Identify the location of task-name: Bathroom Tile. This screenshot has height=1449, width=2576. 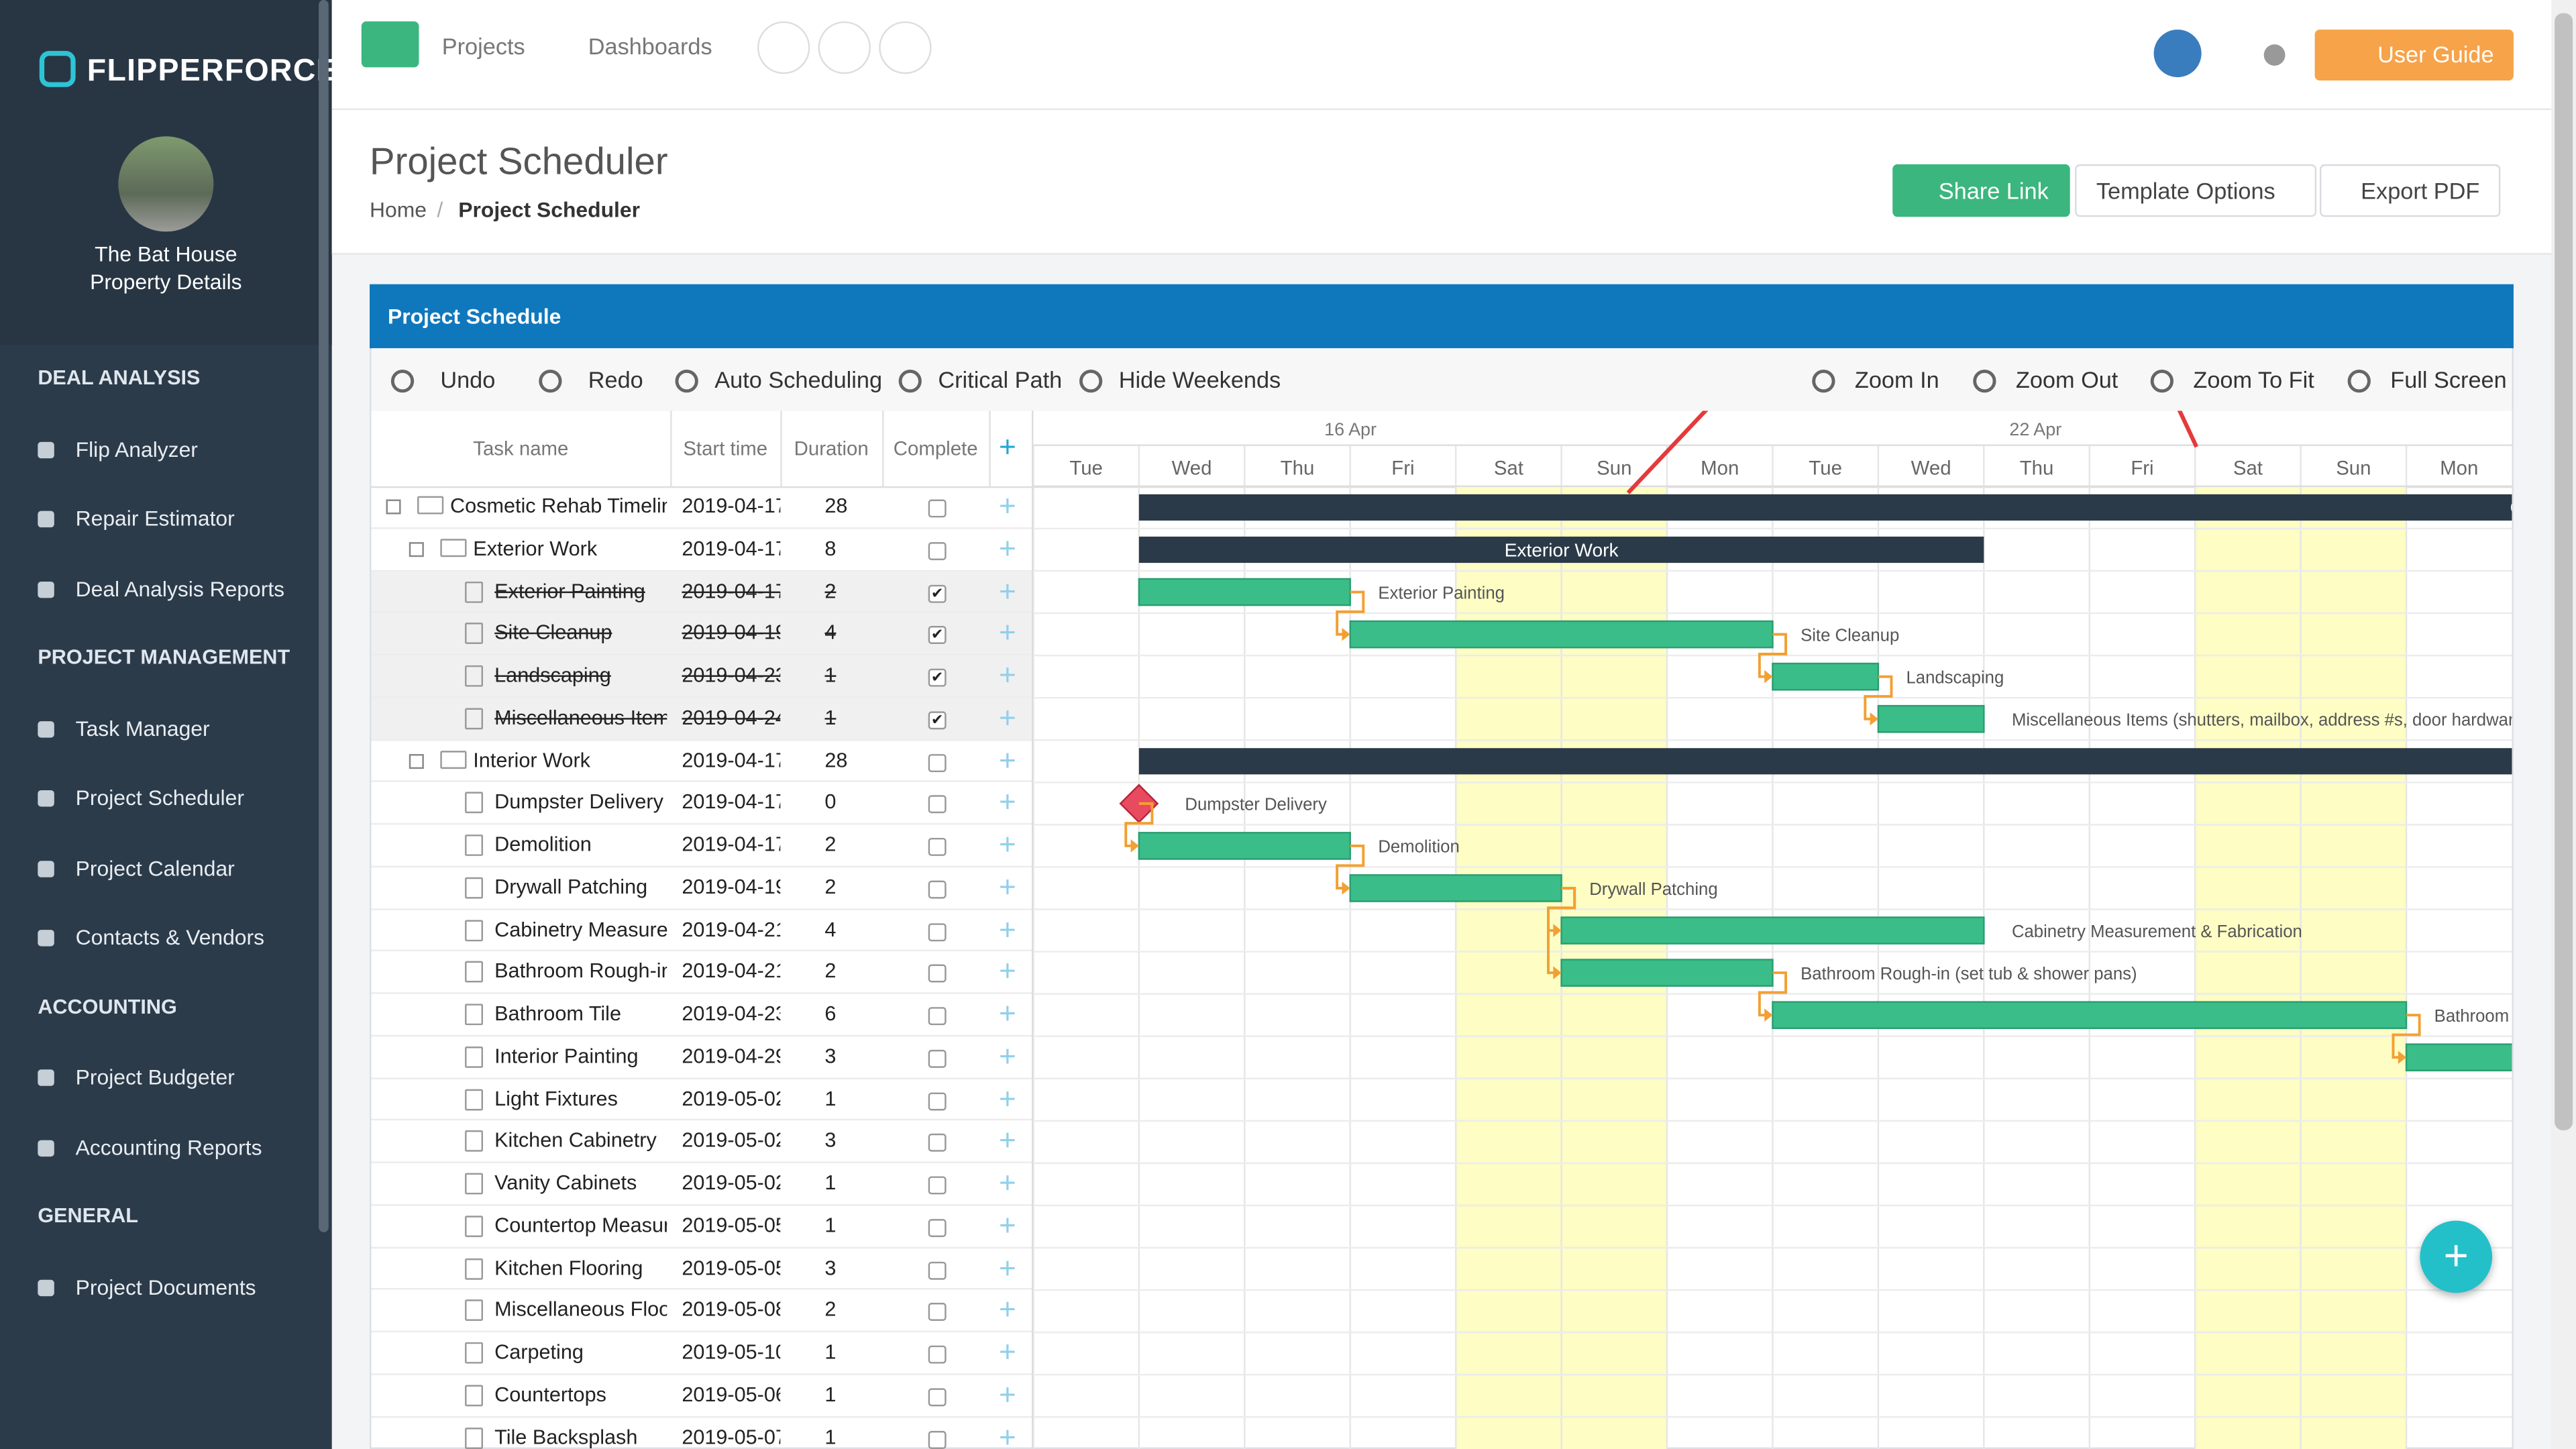
(558, 1014).